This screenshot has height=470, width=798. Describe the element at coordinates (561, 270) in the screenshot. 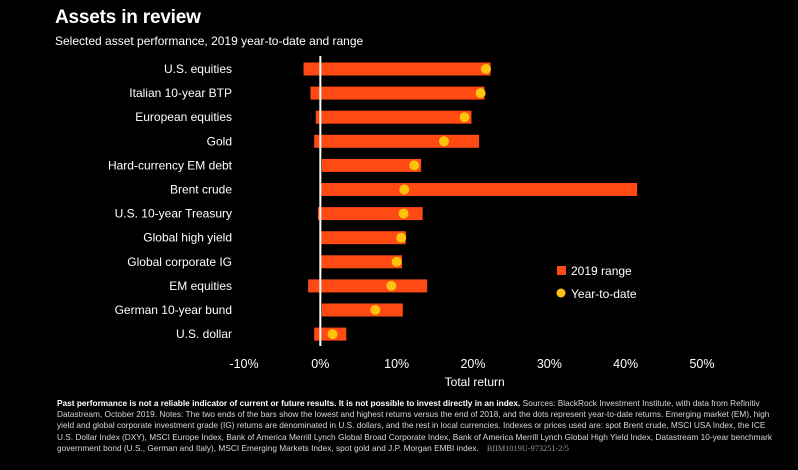

I see `legend-range-swatch` at that location.